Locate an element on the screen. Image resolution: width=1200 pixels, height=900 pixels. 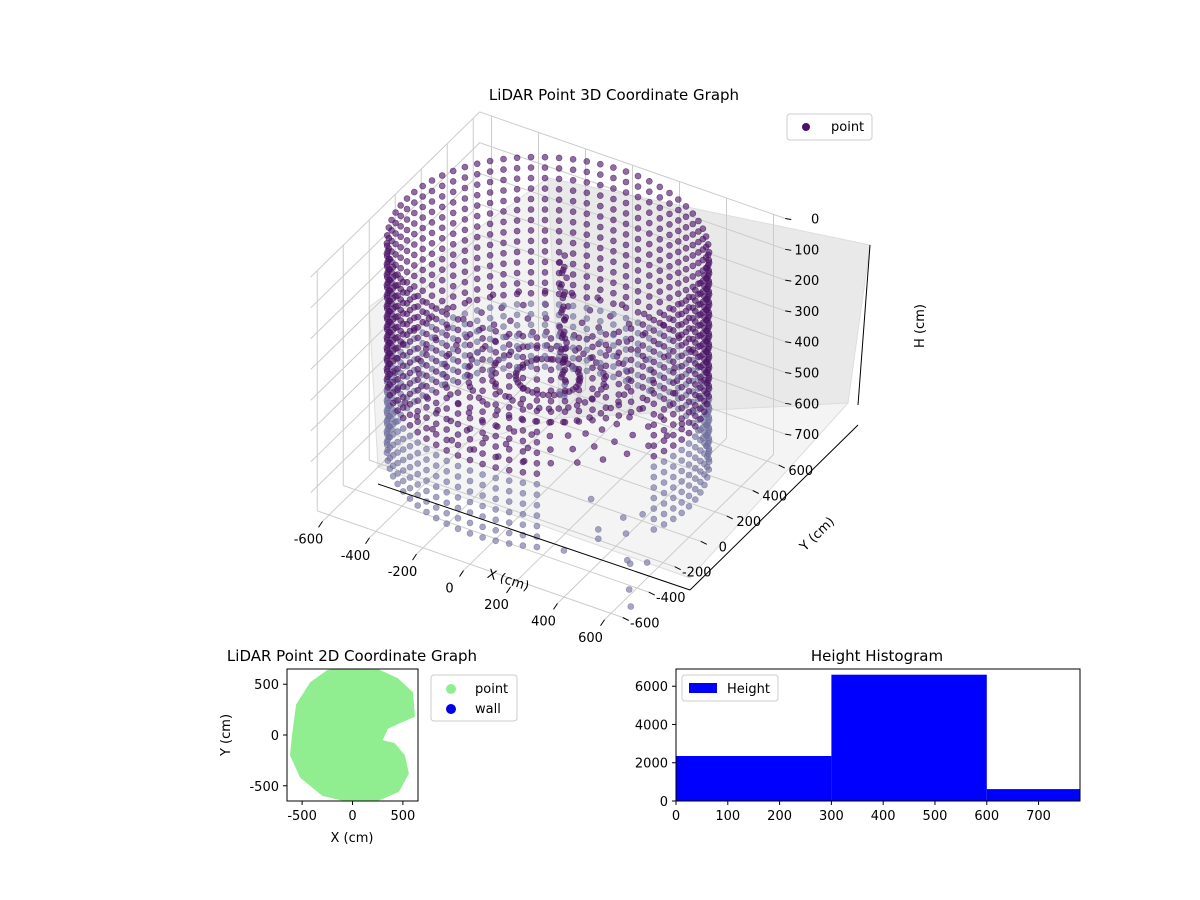
x-tick-label-hist: 100 is located at coordinates (727, 816).